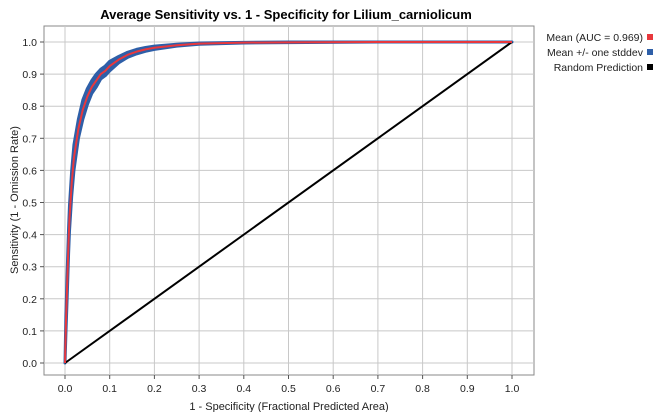 Image resolution: width=655 pixels, height=412 pixels. I want to click on x-tick-label: 0.9, so click(467, 389).